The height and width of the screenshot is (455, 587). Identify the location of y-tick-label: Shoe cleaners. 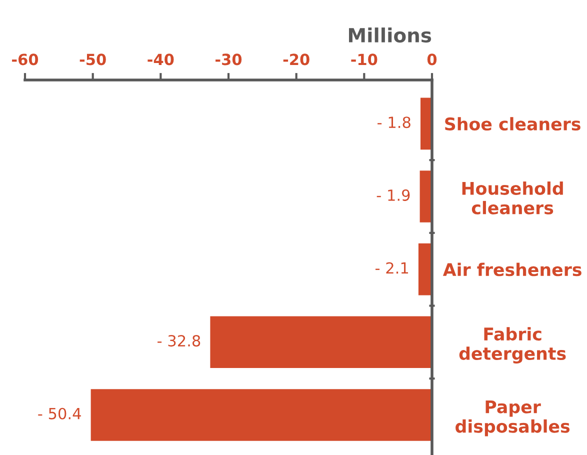
(512, 124).